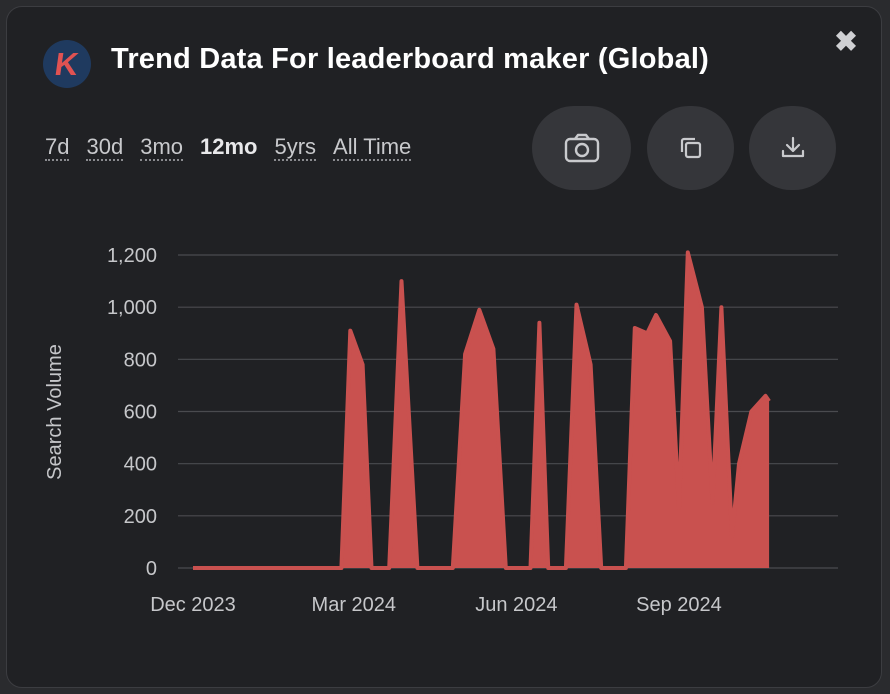 The image size is (890, 694). What do you see at coordinates (140, 413) in the screenshot?
I see `y-tick-label: 600` at bounding box center [140, 413].